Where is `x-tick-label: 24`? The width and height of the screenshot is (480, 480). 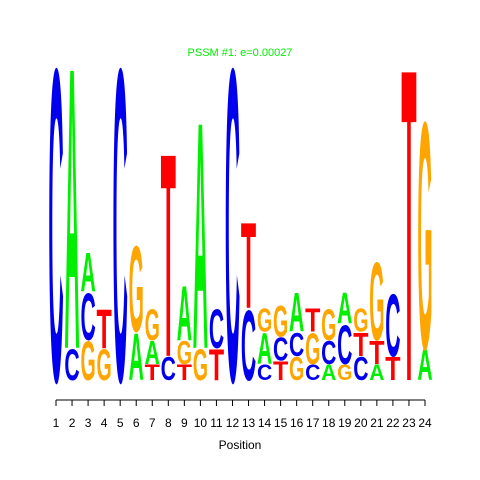 x-tick-label: 24 is located at coordinates (425, 423).